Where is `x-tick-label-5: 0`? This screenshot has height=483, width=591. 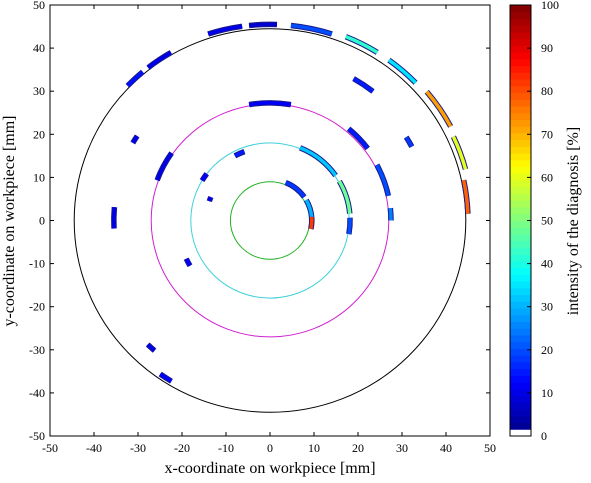 x-tick-label-5: 0 is located at coordinates (270, 448).